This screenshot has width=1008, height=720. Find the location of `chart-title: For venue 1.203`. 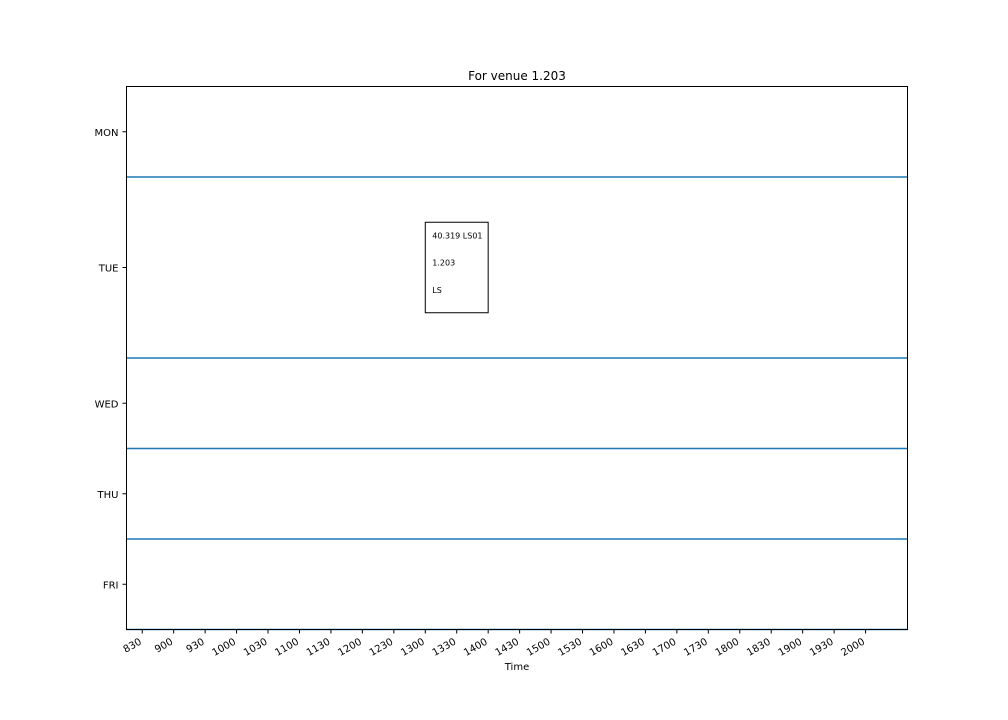

chart-title: For venue 1.203 is located at coordinates (517, 76).